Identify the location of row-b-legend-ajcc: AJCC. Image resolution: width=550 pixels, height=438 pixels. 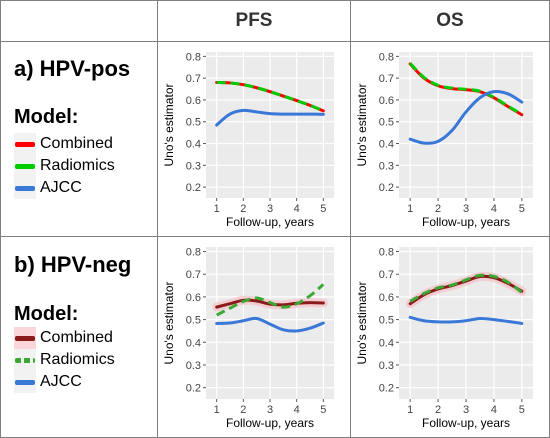
(48, 382).